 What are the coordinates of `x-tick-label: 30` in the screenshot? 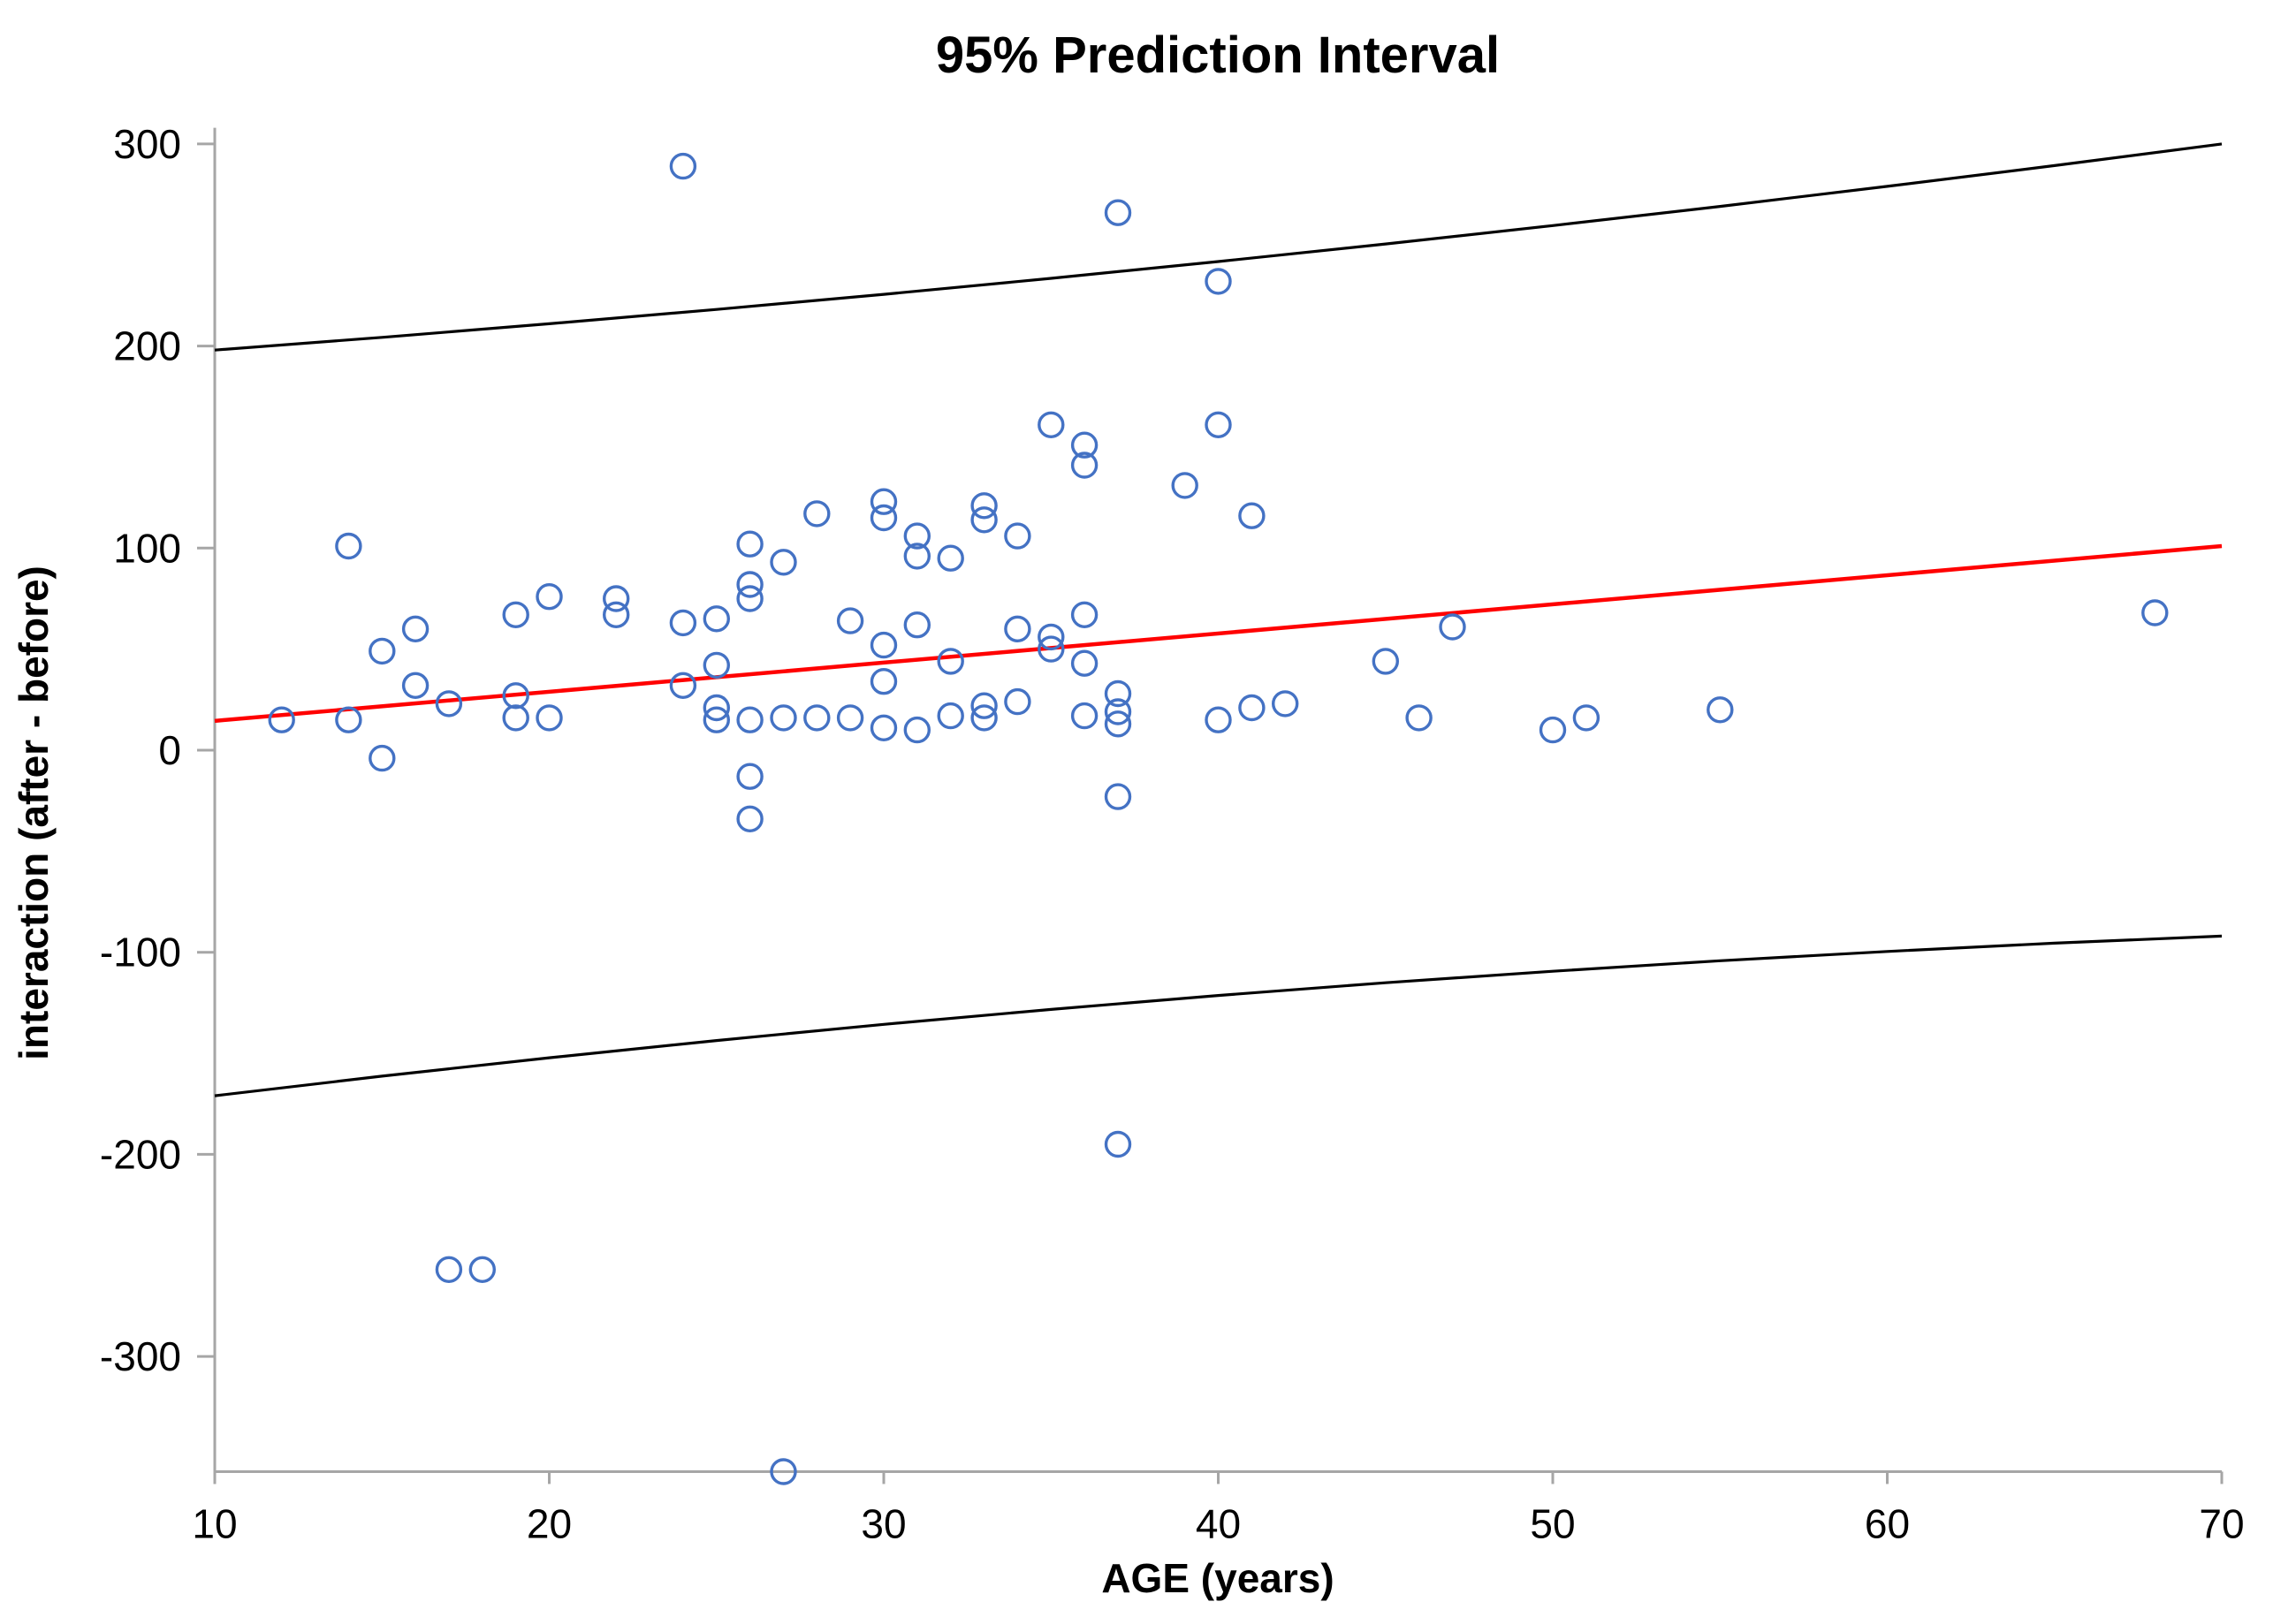 It's located at (884, 1523).